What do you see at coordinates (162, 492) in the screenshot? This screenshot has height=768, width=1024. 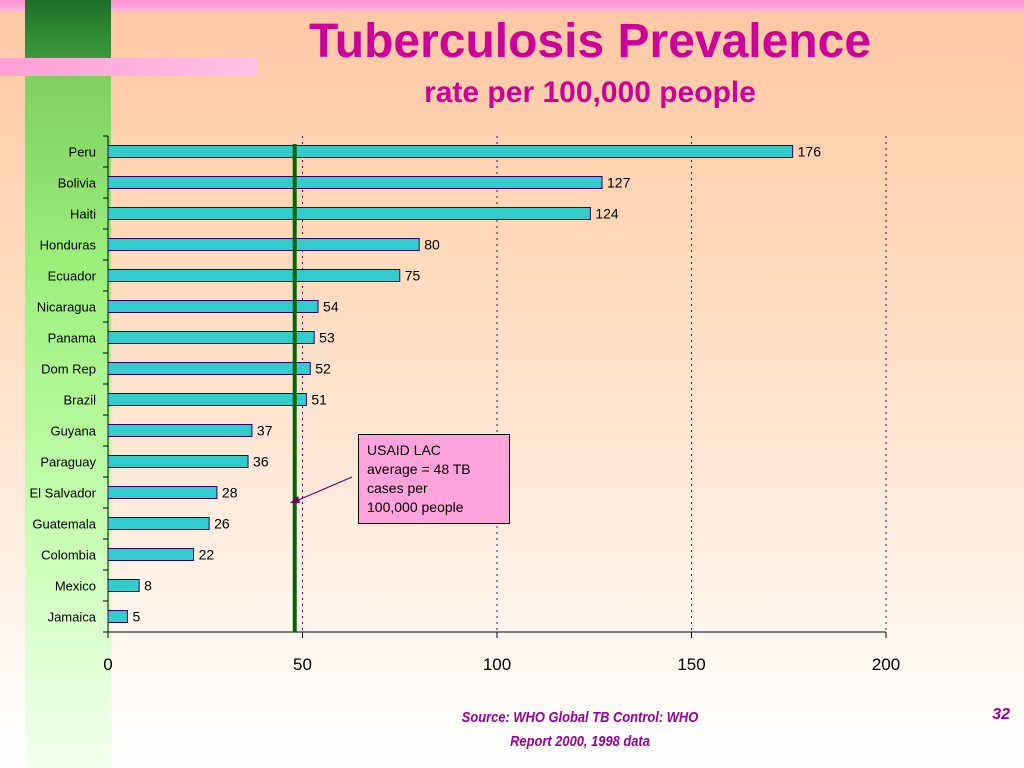 I see `bar-el-salvador` at bounding box center [162, 492].